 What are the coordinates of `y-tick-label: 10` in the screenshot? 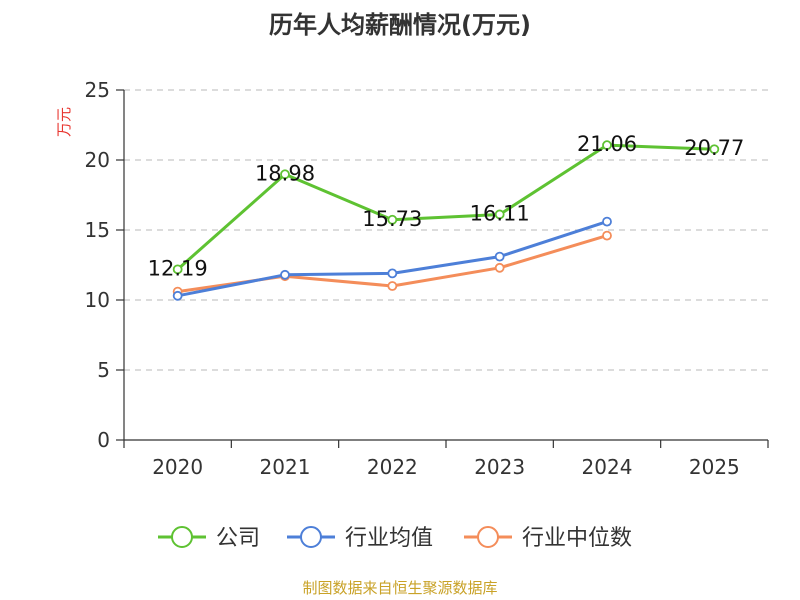 It's located at (97, 300).